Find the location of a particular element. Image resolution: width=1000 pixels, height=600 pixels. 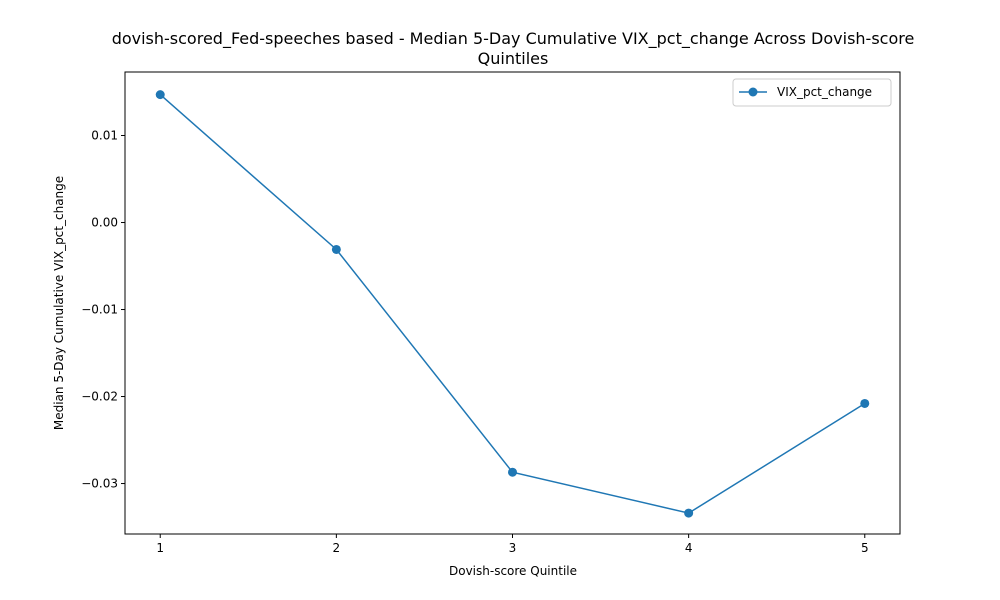

legend-label: VIX_pct_change is located at coordinates (824, 92).